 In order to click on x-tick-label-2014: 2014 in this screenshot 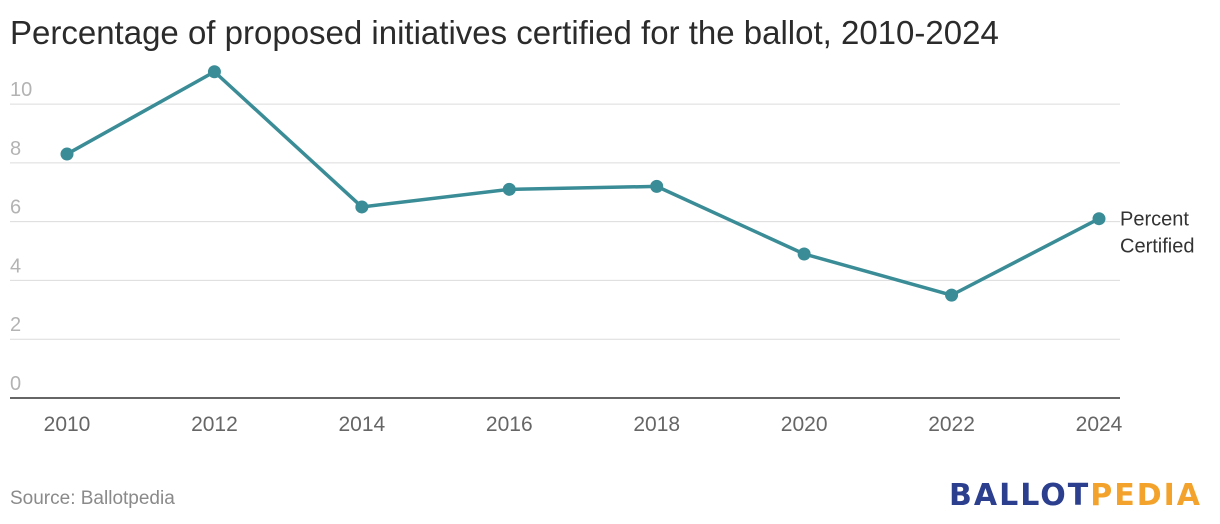, I will do `click(361, 424)`.